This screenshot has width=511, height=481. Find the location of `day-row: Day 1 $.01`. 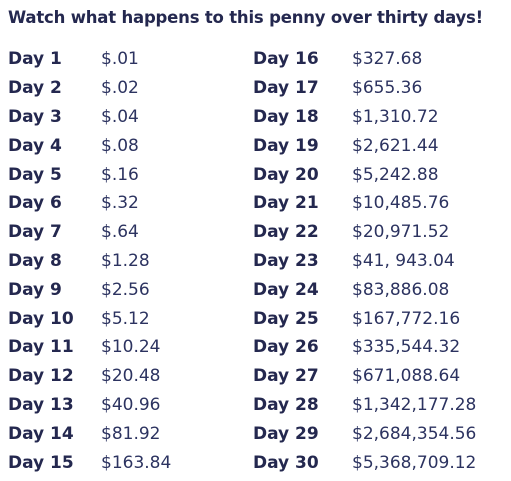

day-row: Day 1 $.01 is located at coordinates (89, 59).